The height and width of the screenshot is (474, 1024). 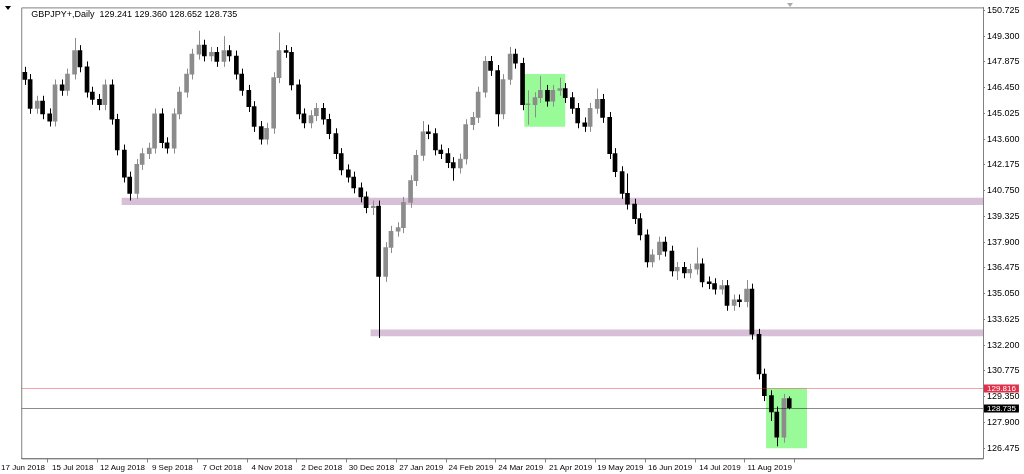 What do you see at coordinates (1003, 112) in the screenshot?
I see `y-tick-label: 145.025` at bounding box center [1003, 112].